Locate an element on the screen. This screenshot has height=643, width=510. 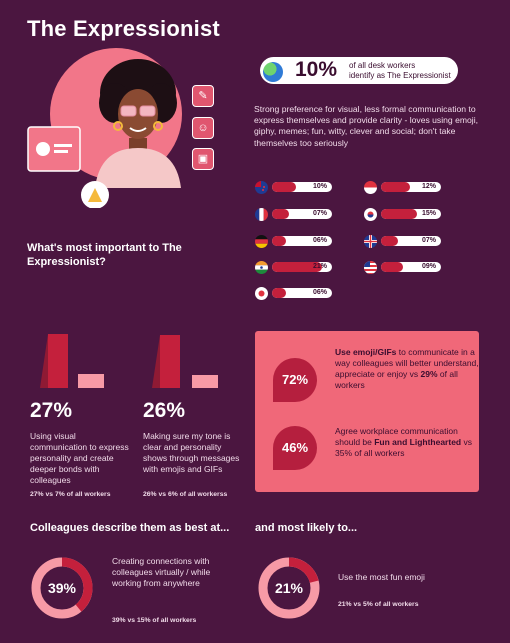
page-title: The Expressionist is located at coordinates (123, 28).